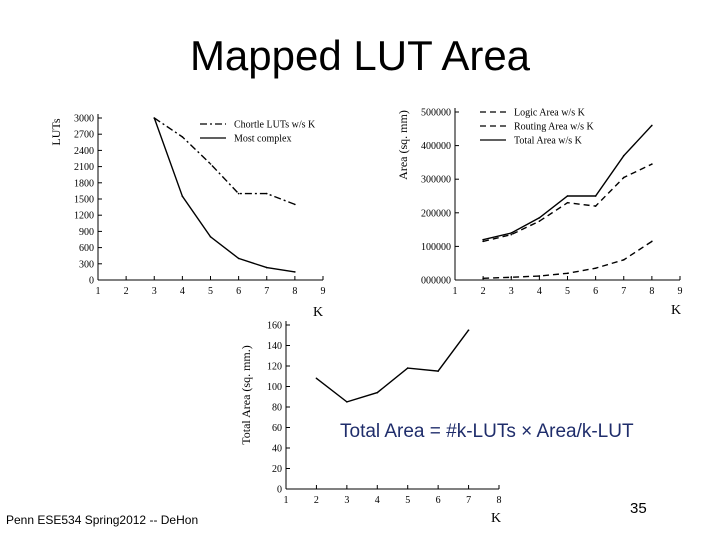  Describe the element at coordinates (84, 151) in the screenshot. I see `y-tick-label: 2400` at that location.